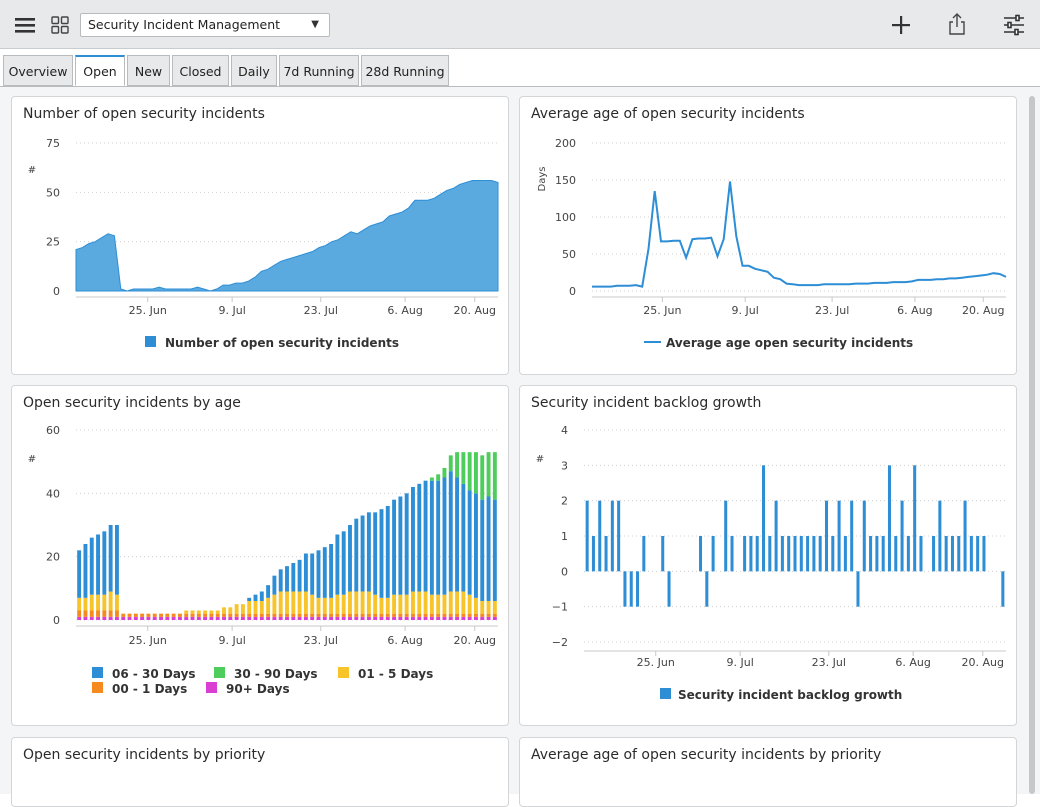 This screenshot has width=1040, height=807. What do you see at coordinates (25, 25) in the screenshot?
I see `menu-icon` at bounding box center [25, 25].